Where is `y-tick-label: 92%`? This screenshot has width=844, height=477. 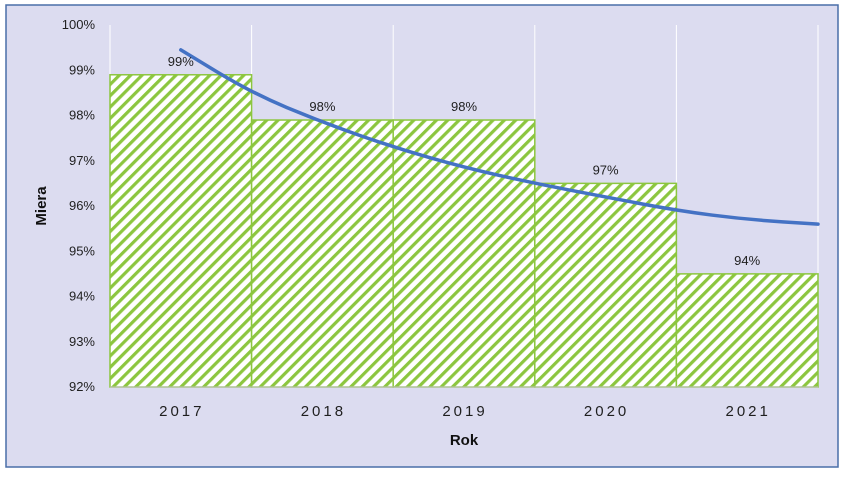
y-tick-label: 92% is located at coordinates (82, 386).